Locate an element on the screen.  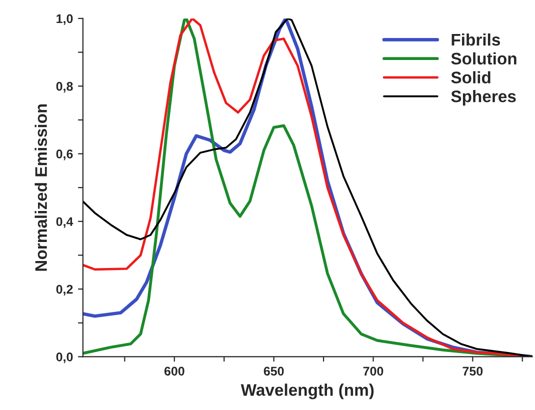
y-tick-label: 0,8 is located at coordinates (64, 87).